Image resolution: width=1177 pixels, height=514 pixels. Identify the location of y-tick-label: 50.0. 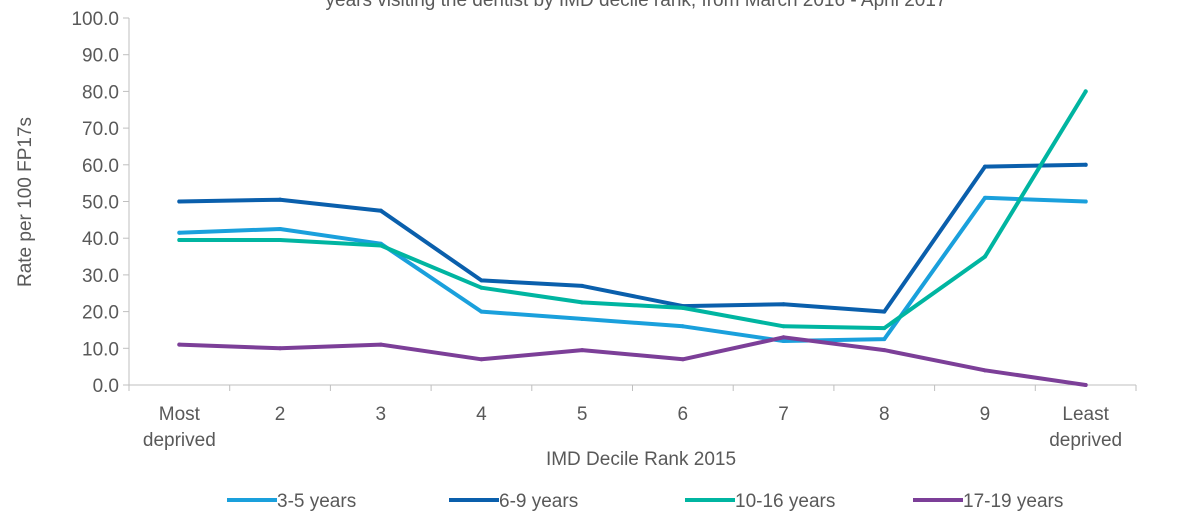
(100, 203).